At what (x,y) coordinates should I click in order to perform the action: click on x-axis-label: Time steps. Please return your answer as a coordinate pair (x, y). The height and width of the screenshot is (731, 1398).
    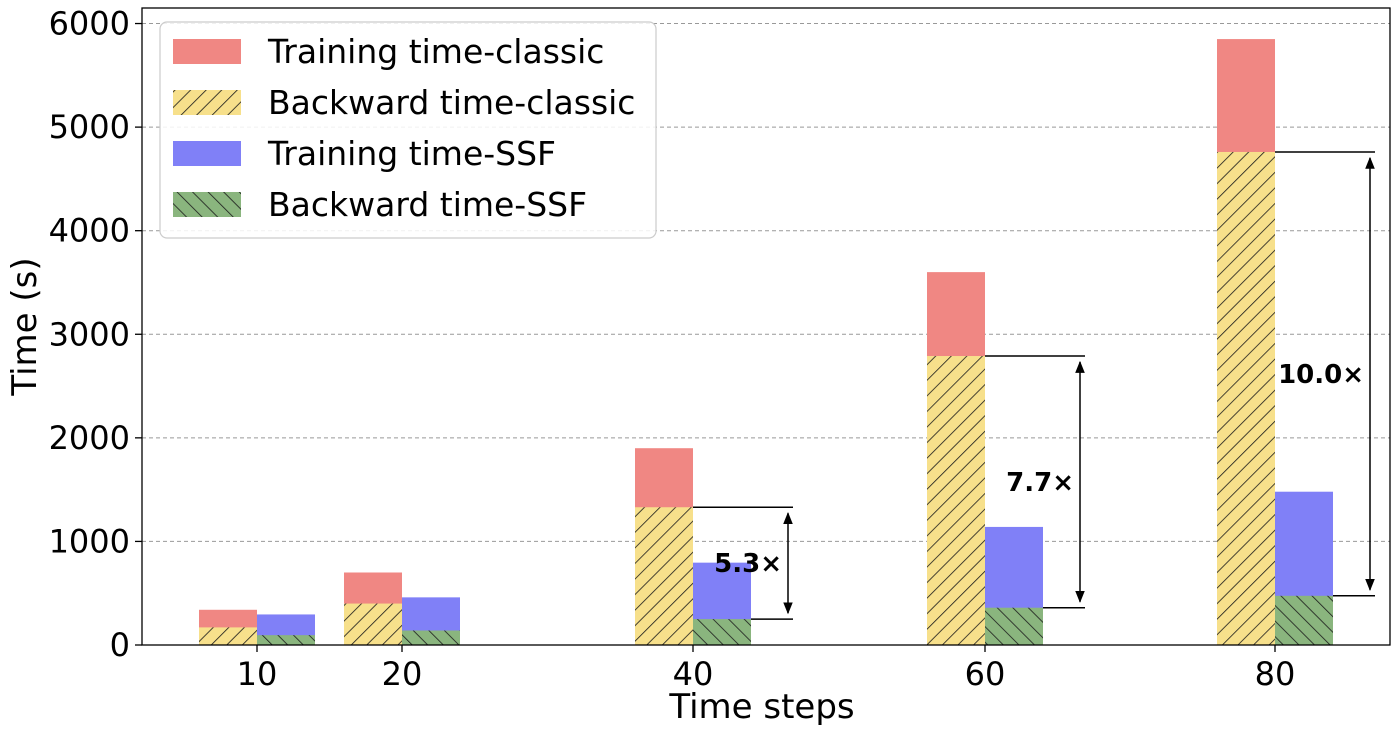
    Looking at the image, I should click on (761, 707).